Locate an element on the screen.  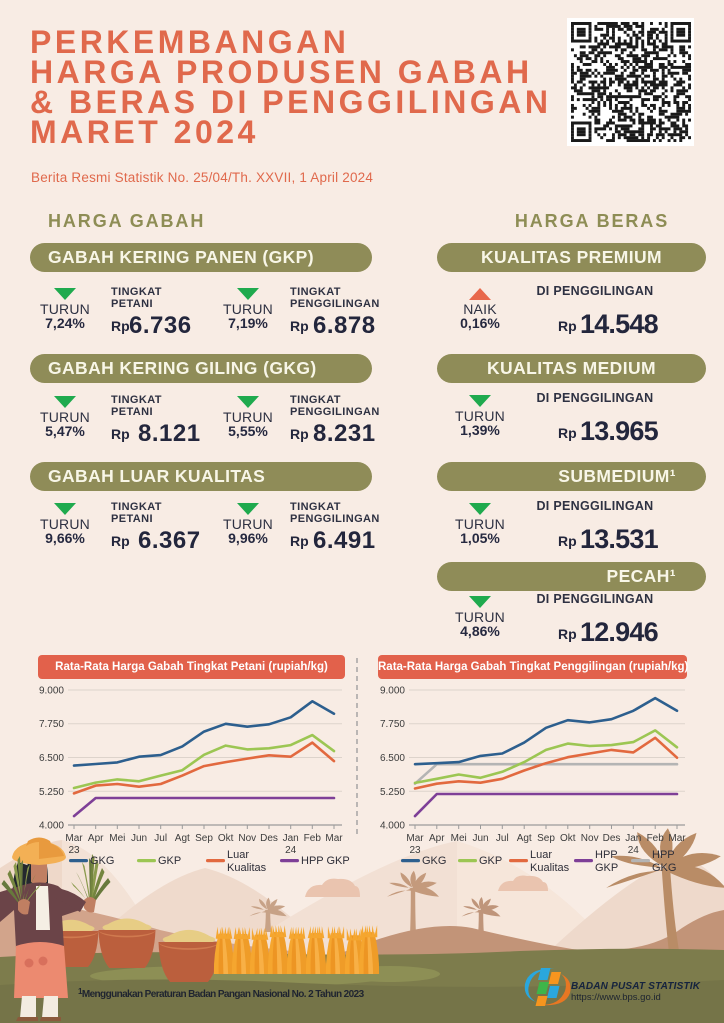
svg-text: HPP GKP is located at coordinates (325, 861).